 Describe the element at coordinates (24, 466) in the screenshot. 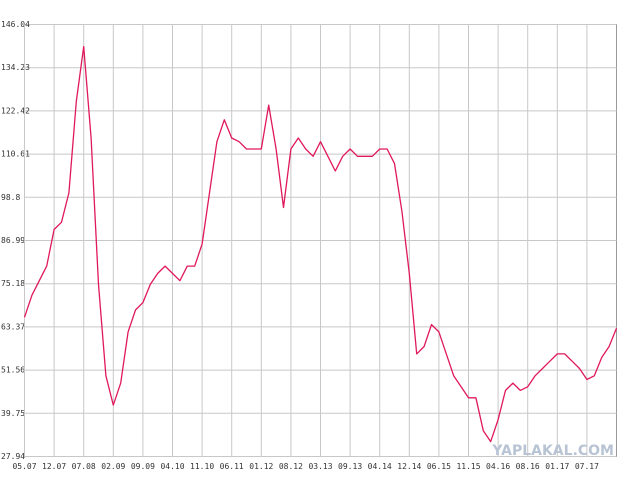

I see `x-tick-label: 05.07` at that location.